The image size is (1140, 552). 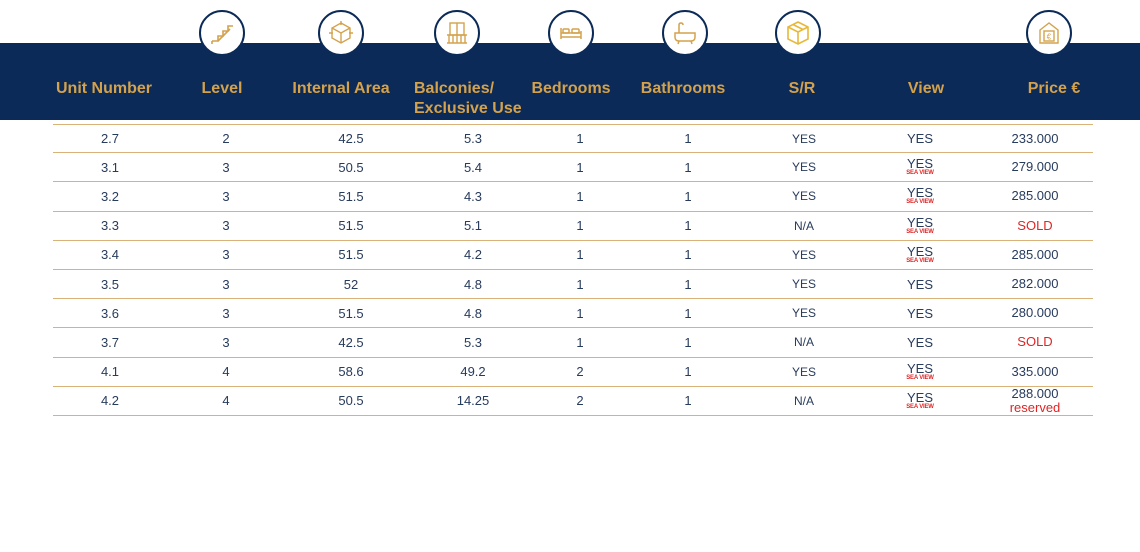 What do you see at coordinates (1035, 372) in the screenshot?
I see `cell-price: 335.000` at bounding box center [1035, 372].